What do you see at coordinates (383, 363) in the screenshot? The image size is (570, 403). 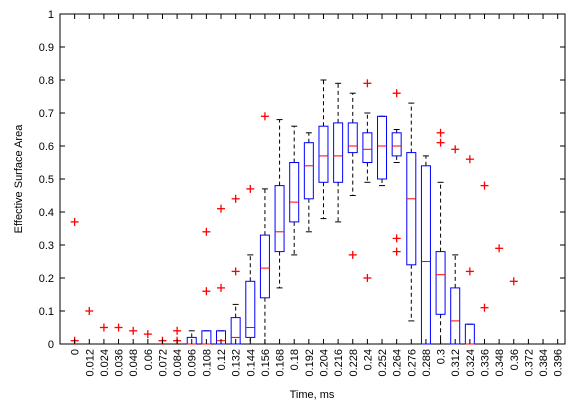 I see `x-tick-label: 0.252` at bounding box center [383, 363].